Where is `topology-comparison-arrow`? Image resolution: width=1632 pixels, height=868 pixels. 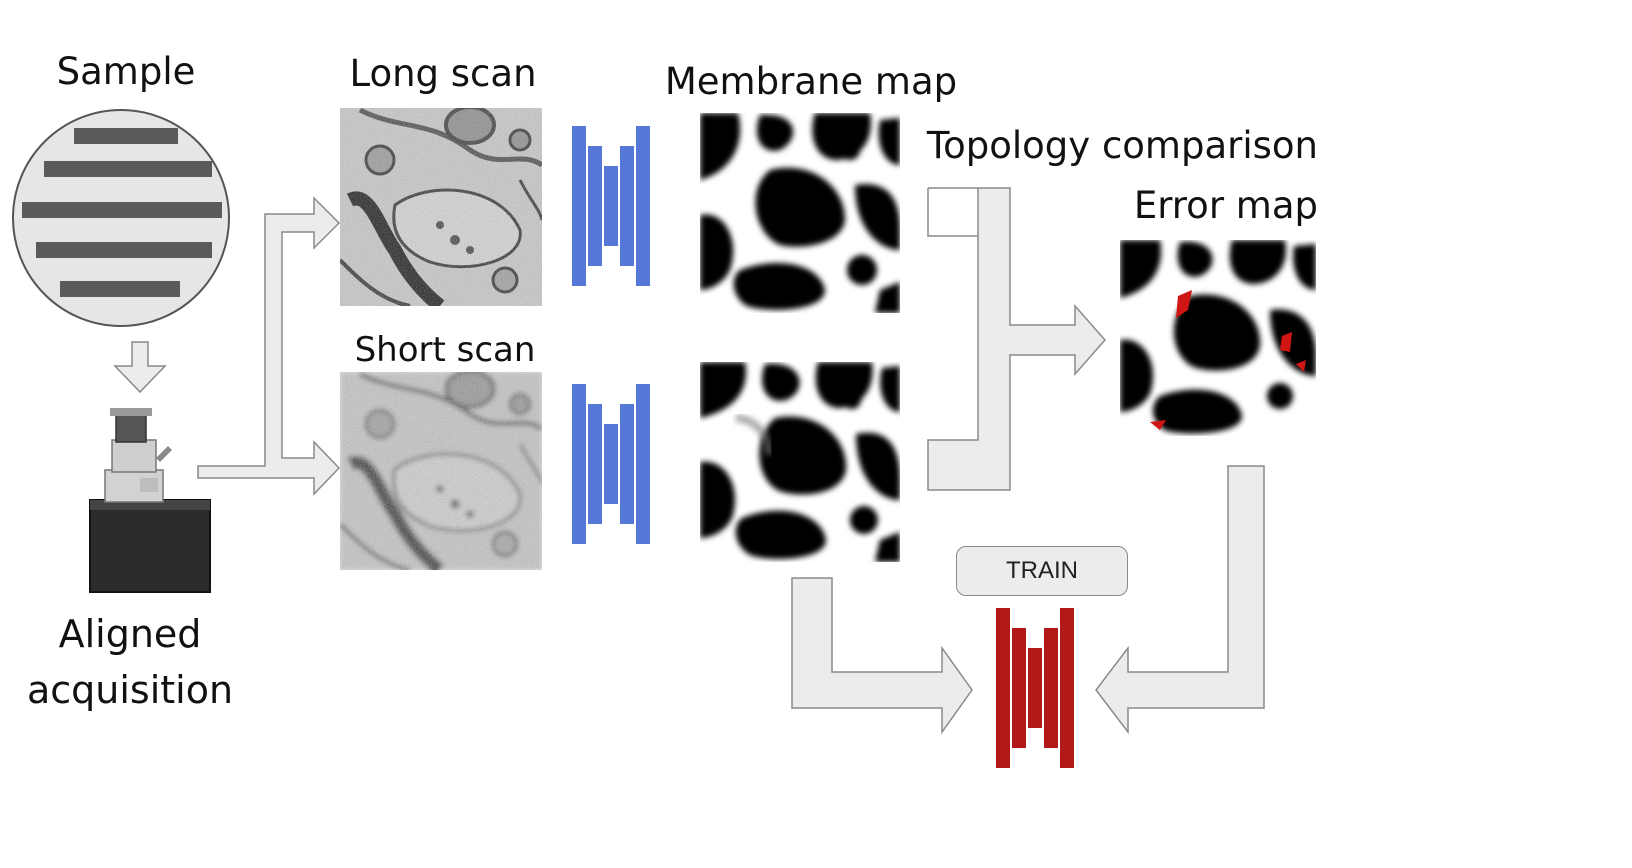 topology-comparison-arrow is located at coordinates (1017, 339).